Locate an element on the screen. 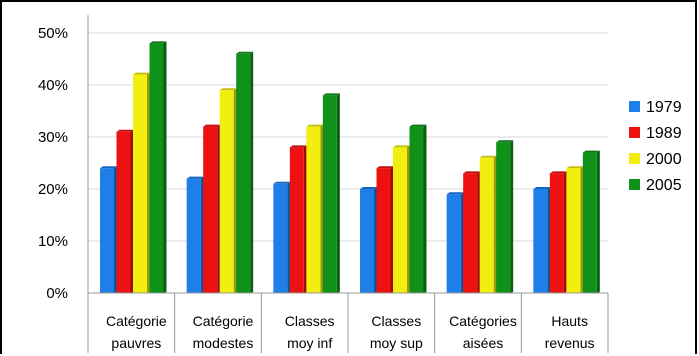 The height and width of the screenshot is (356, 699). x-tick-label: Classes moy inf is located at coordinates (310, 332).